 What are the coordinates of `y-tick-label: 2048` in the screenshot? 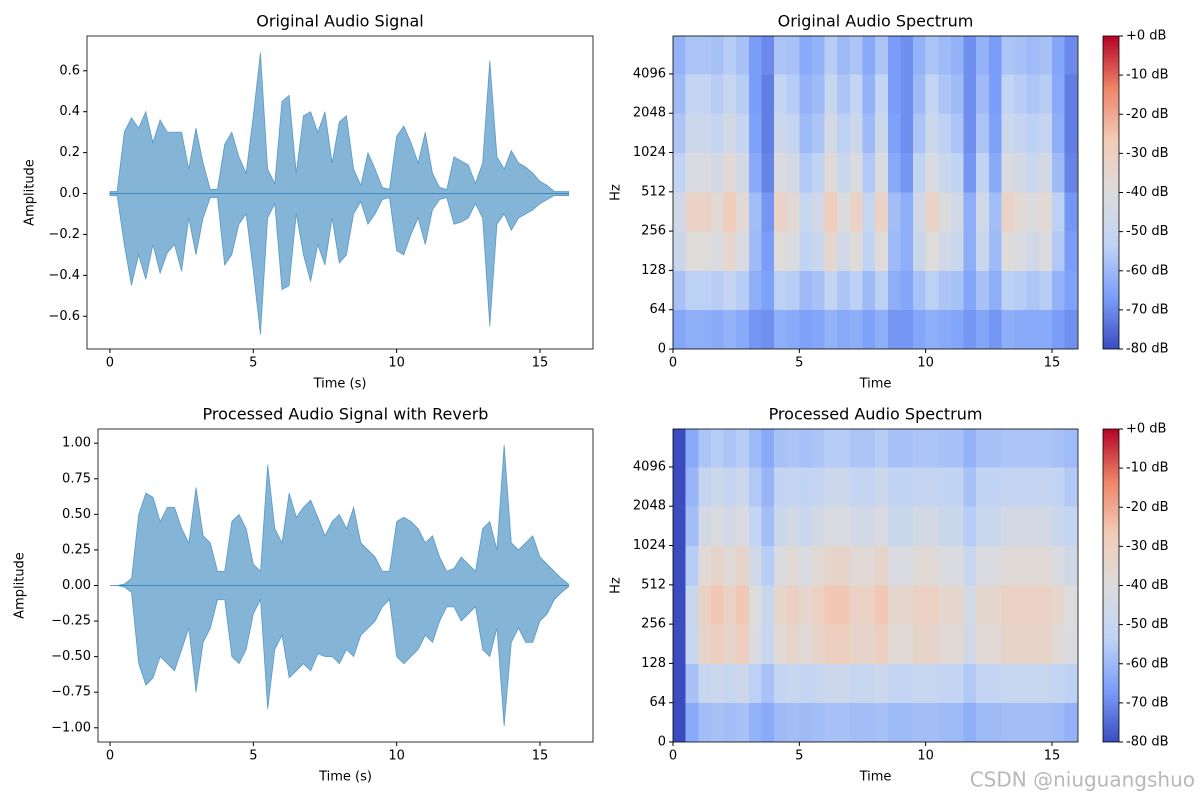 It's located at (649, 113).